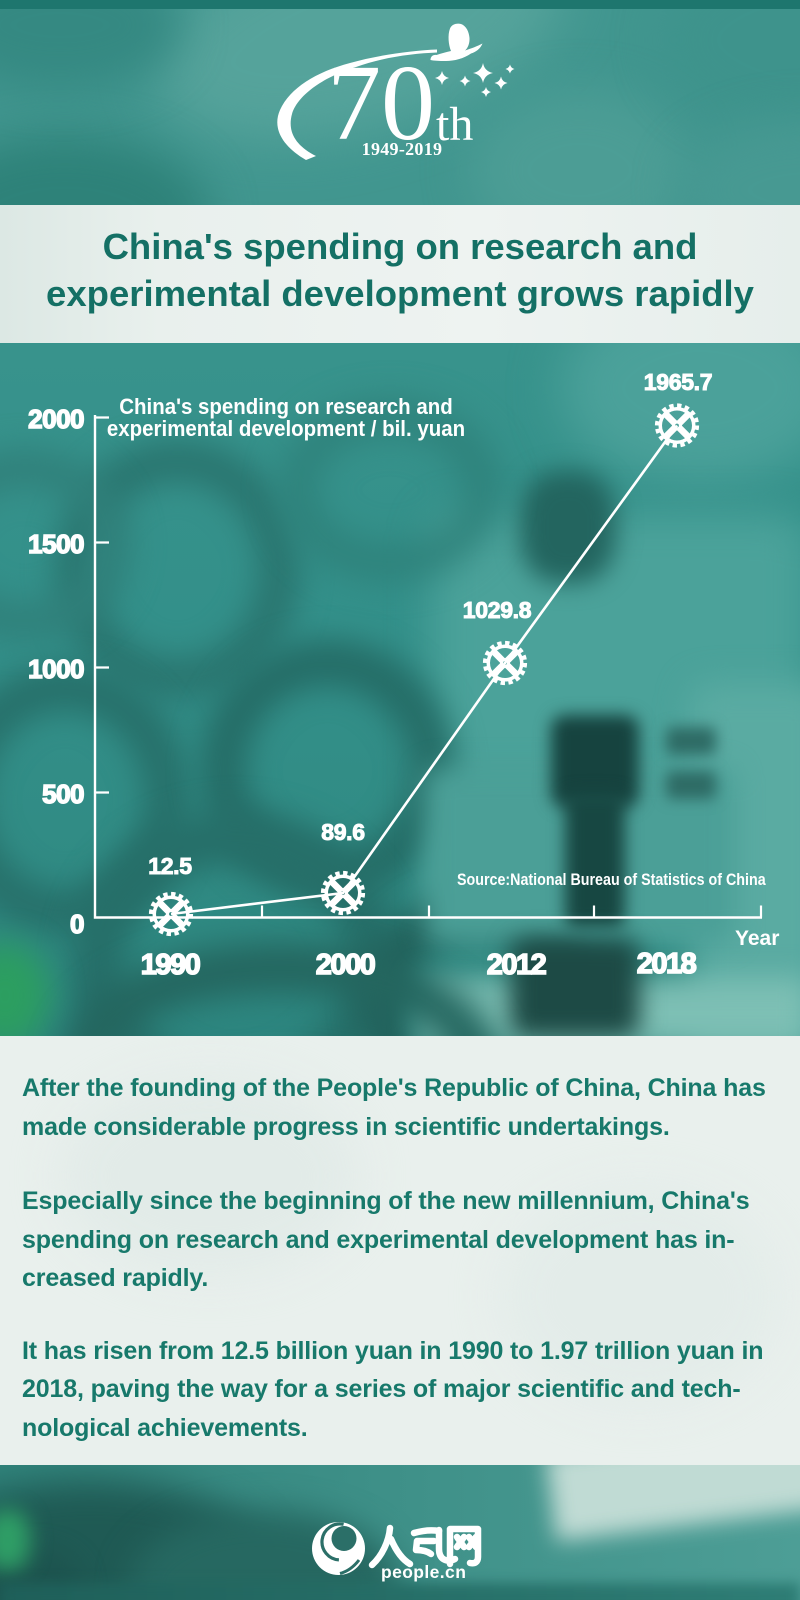  What do you see at coordinates (454, 124) in the screenshot?
I see `svg-text: th` at bounding box center [454, 124].